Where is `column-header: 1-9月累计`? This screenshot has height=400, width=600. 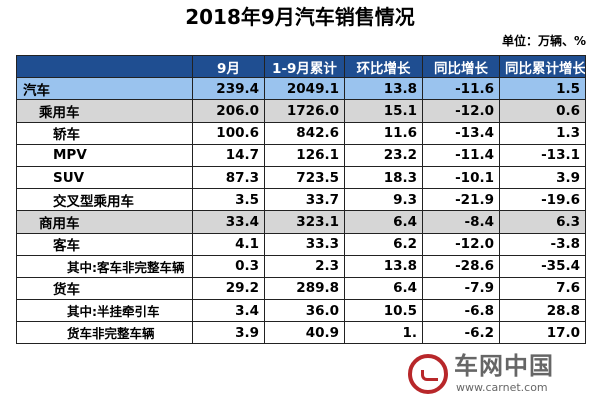 column-header: 1-9月累计 is located at coordinates (304, 66).